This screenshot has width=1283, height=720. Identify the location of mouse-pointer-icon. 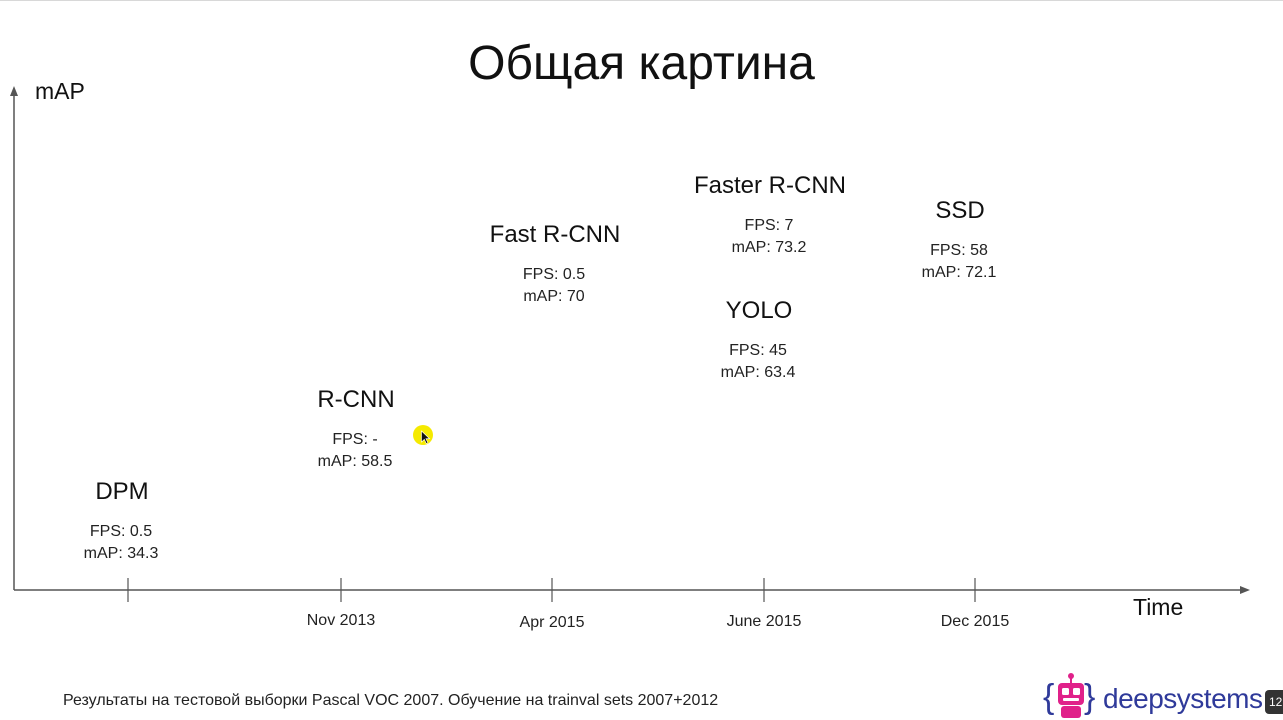
(423, 435).